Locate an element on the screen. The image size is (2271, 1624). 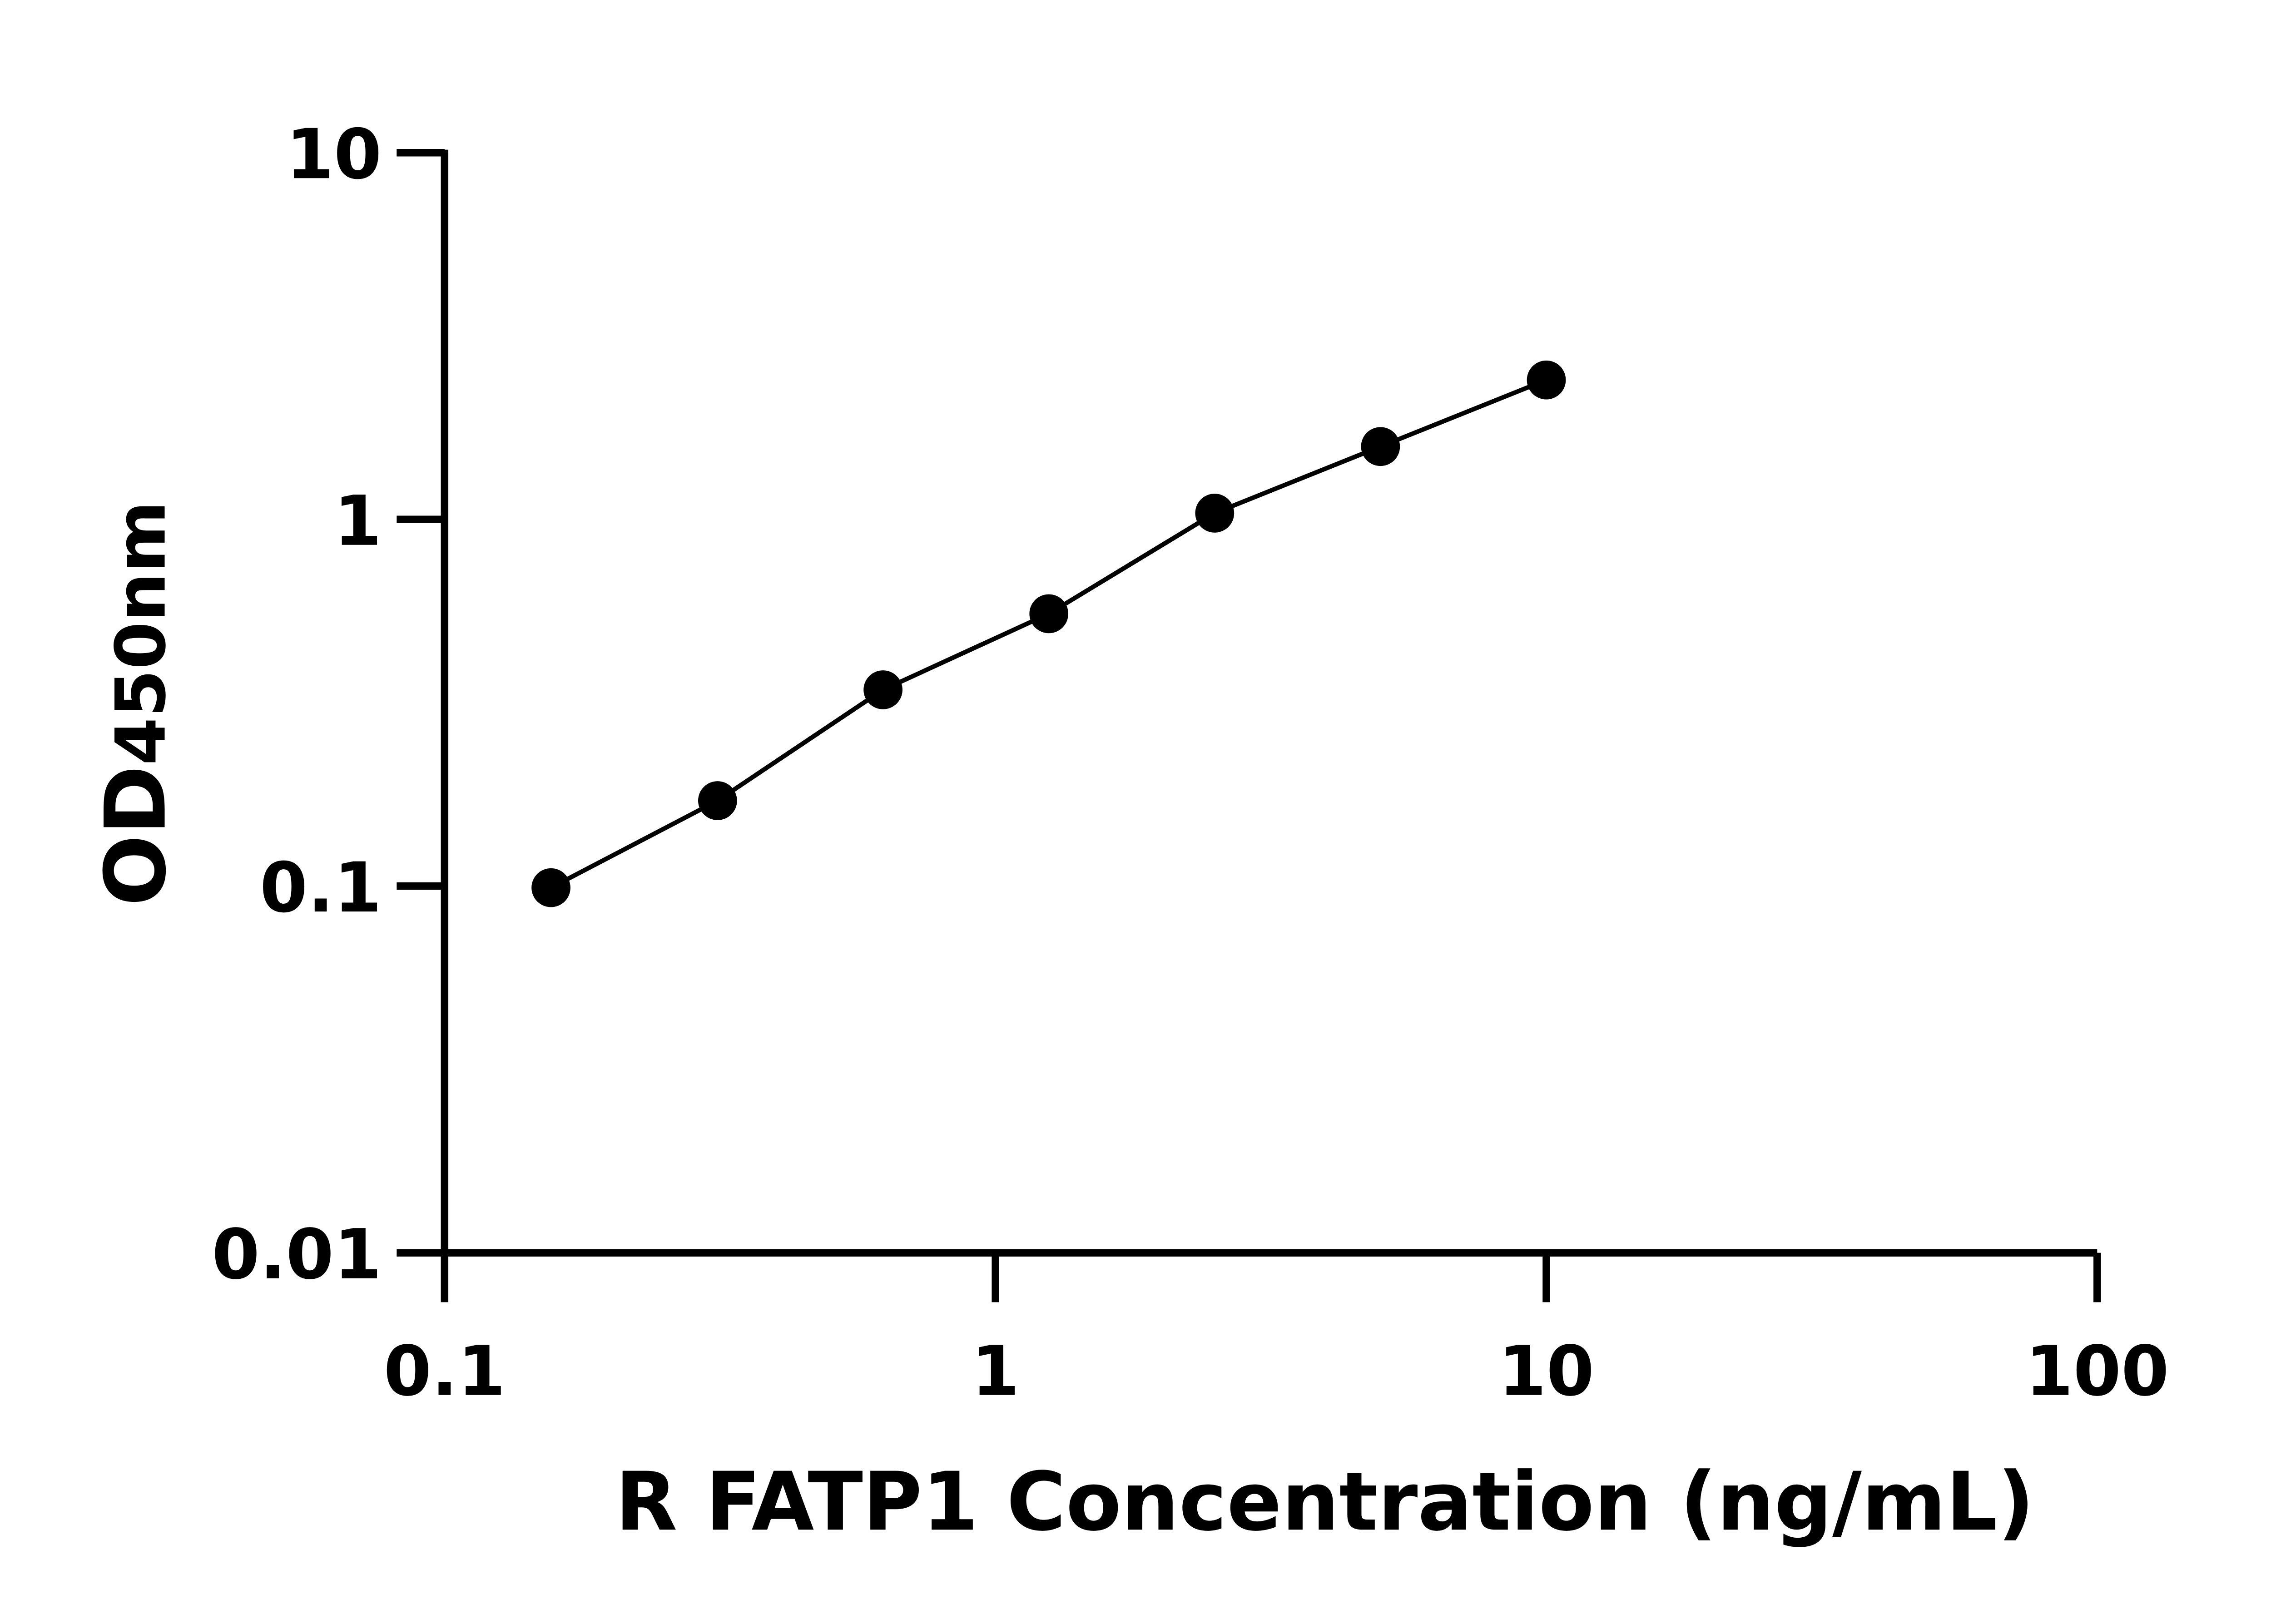
y-tick-label: 10 is located at coordinates (334, 154).